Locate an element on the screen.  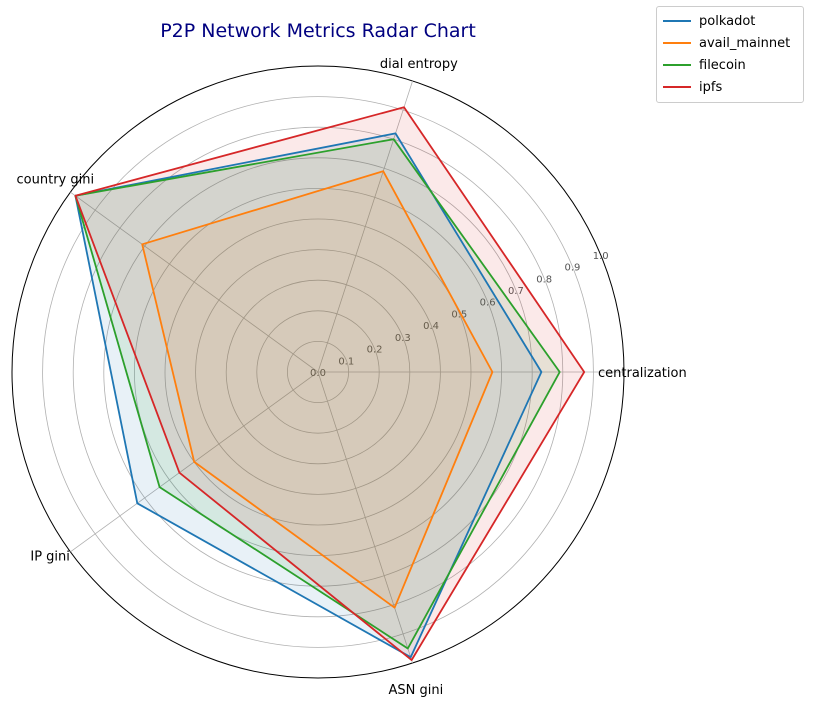
legend-label: filecoin is located at coordinates (722, 65).